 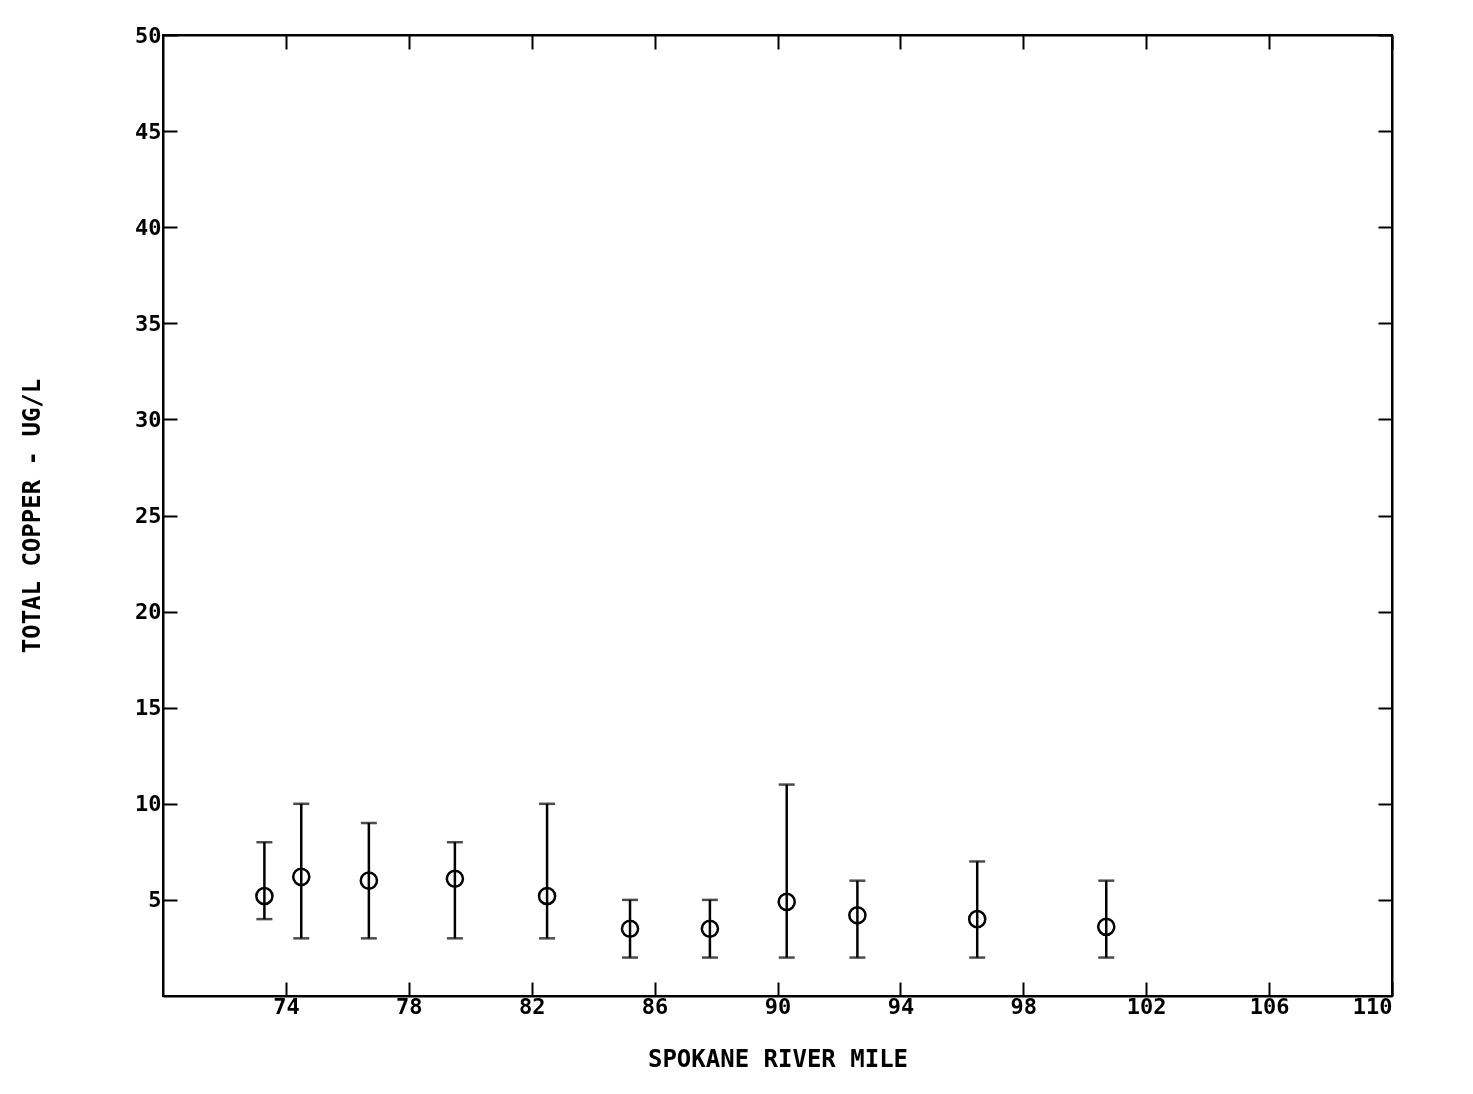 What do you see at coordinates (148, 131) in the screenshot?
I see `y-tick-label: 45` at bounding box center [148, 131].